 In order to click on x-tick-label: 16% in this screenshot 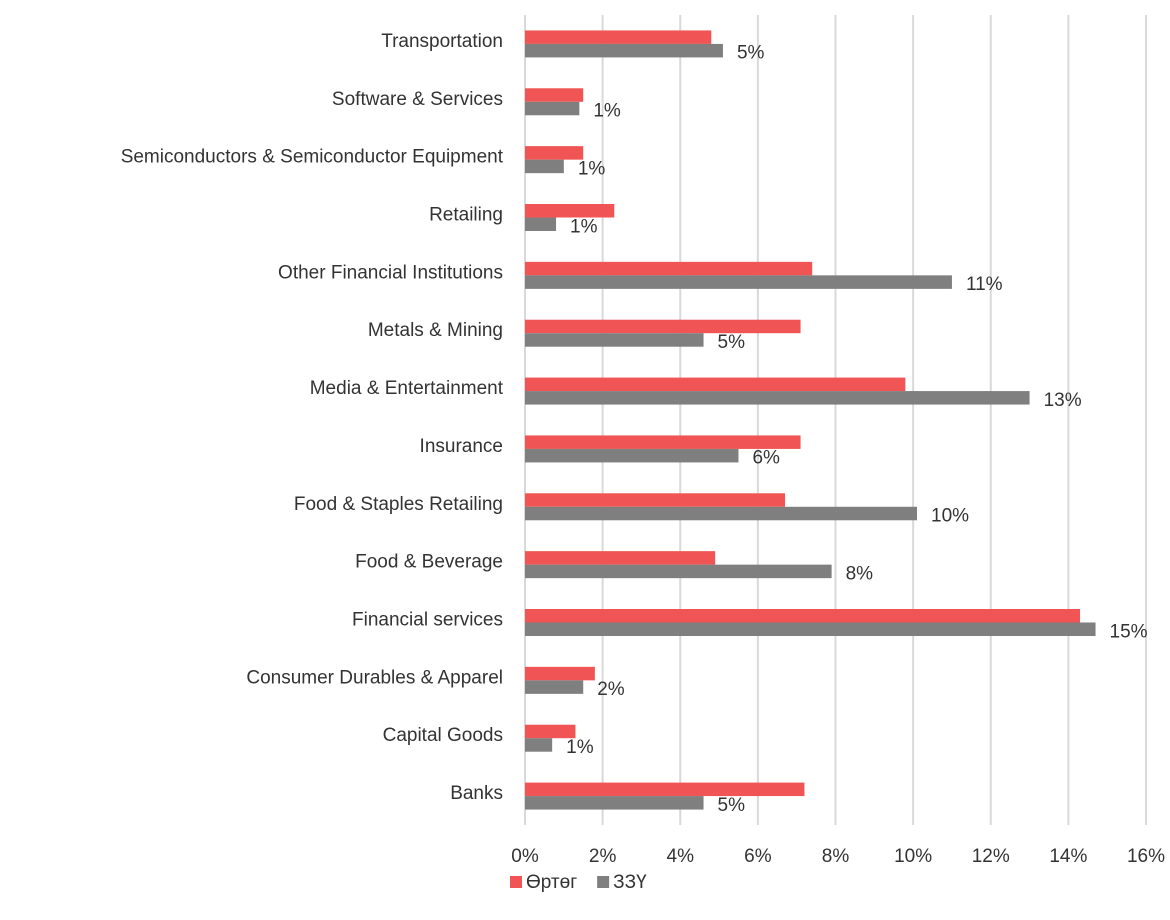, I will do `click(1146, 856)`.